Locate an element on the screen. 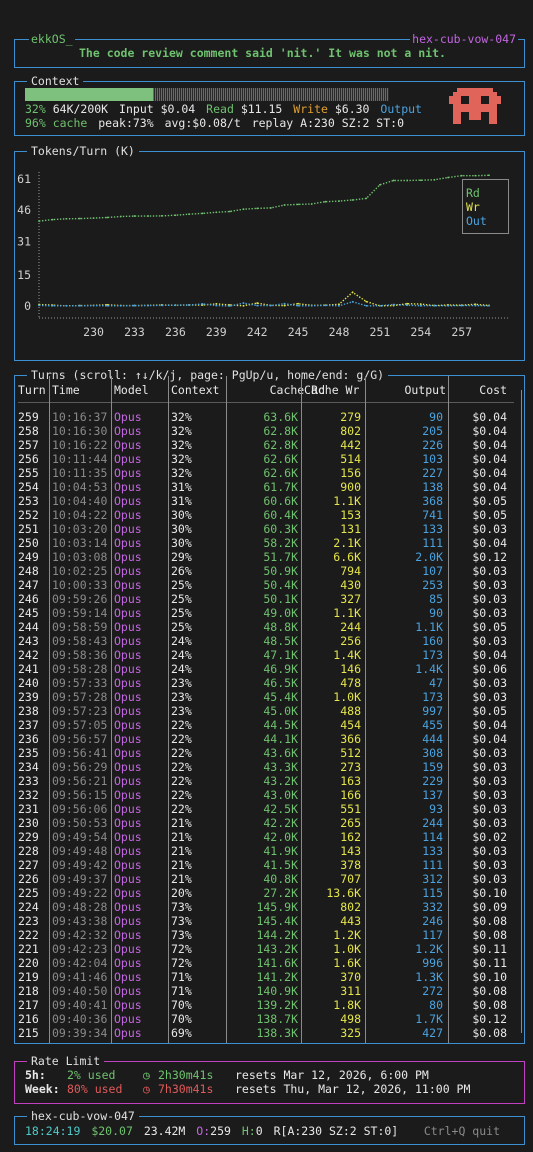 The image size is (533, 1152). cell-cost: $0.10 is located at coordinates (489, 977).